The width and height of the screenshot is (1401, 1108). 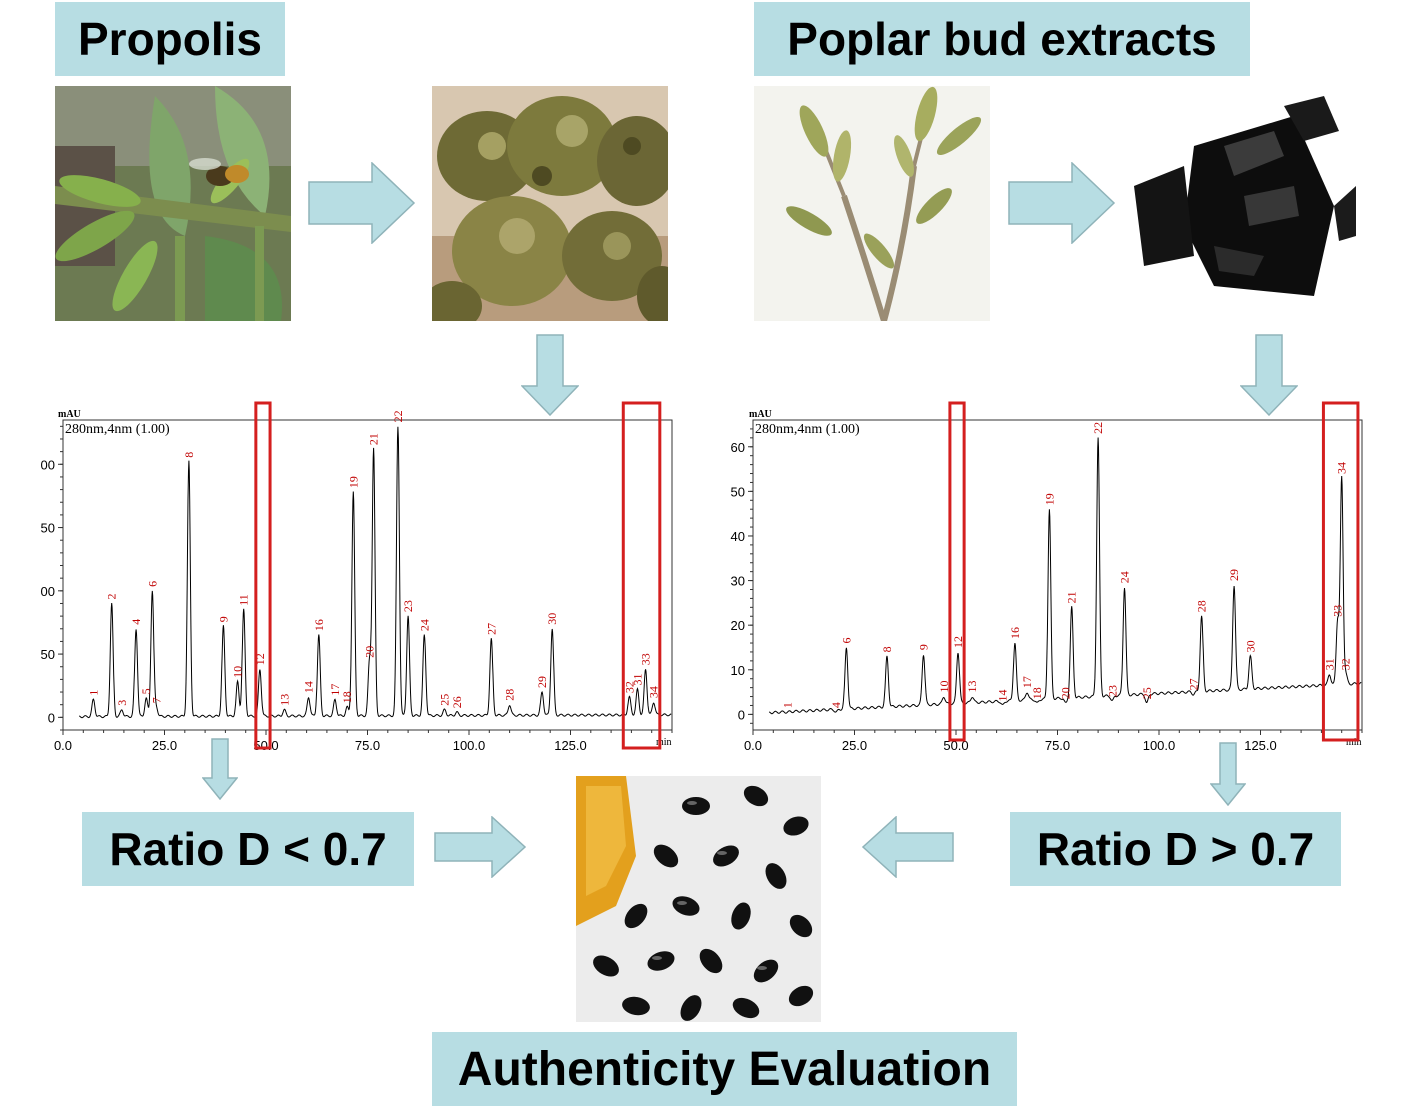 What do you see at coordinates (248, 849) in the screenshot?
I see `ratio-left-label: Ratio D < 0.7` at bounding box center [248, 849].